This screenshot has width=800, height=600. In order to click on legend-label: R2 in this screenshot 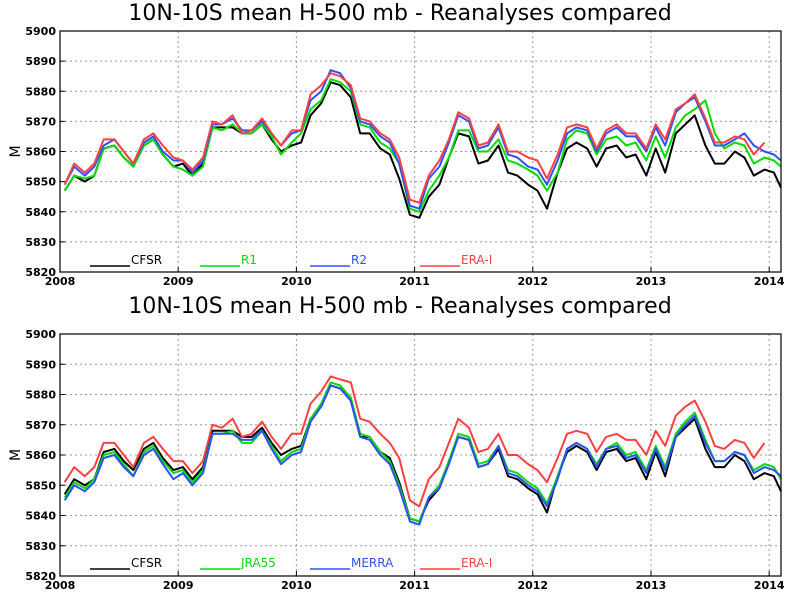, I will do `click(359, 260)`.